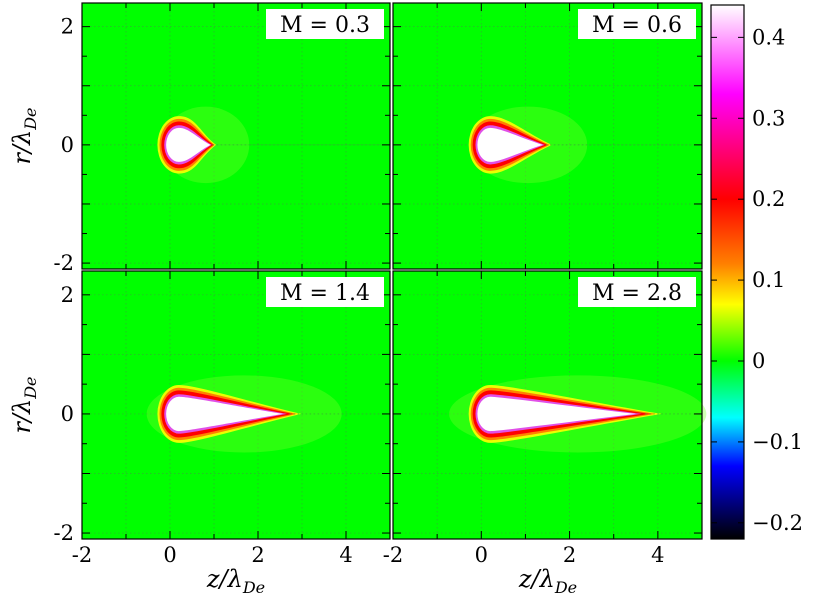  Describe the element at coordinates (768, 118) in the screenshot. I see `colorbar-tick-label: 0.3` at that location.